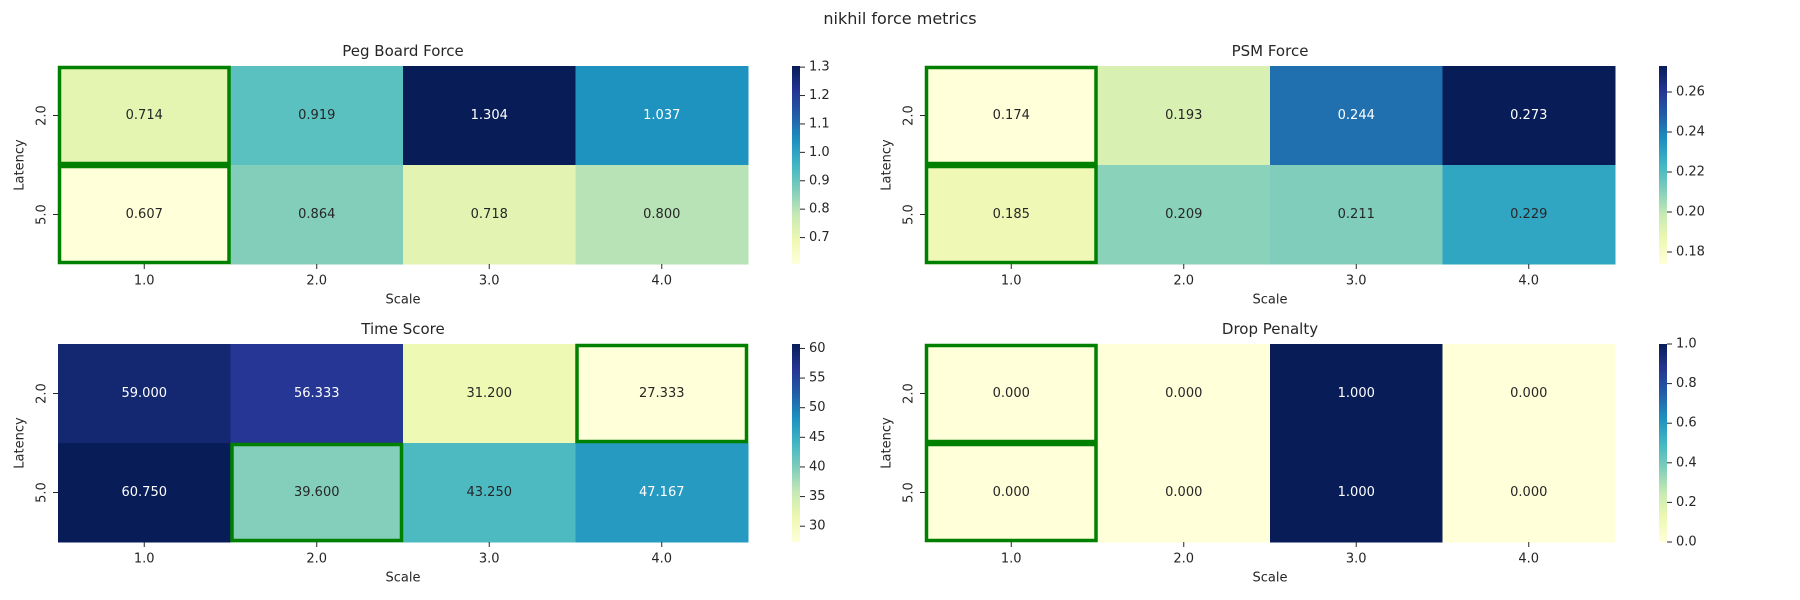  I want to click on colorbar-tick-label: 0.9, so click(819, 180).